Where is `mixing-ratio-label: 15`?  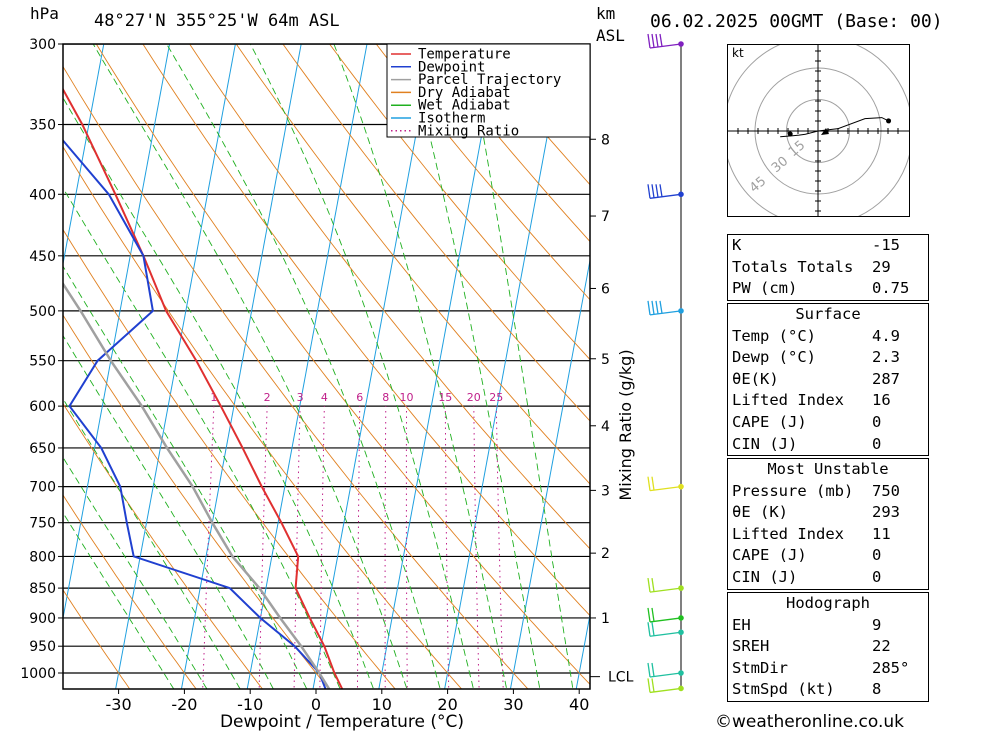 mixing-ratio-label: 15 is located at coordinates (445, 397).